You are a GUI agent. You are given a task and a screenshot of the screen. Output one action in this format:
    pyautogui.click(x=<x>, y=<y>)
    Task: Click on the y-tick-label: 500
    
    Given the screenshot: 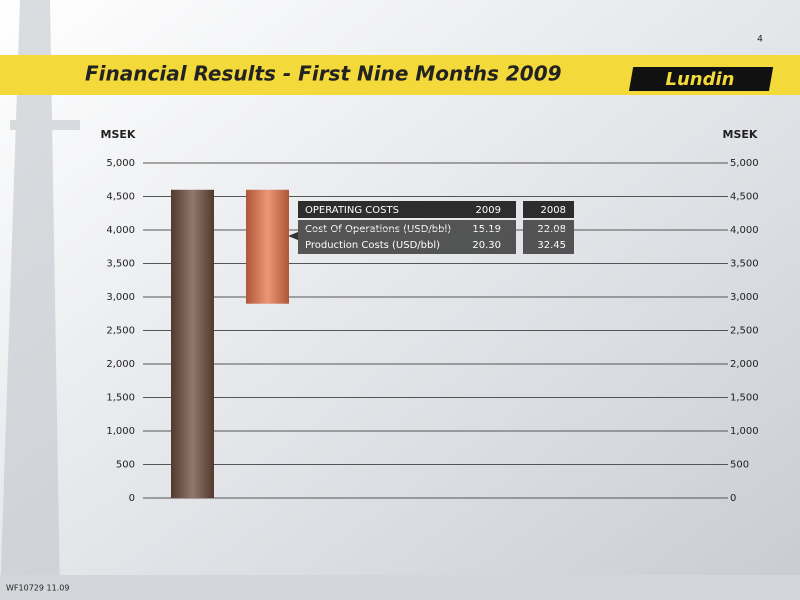 What is the action you would take?
    pyautogui.click(x=125, y=465)
    